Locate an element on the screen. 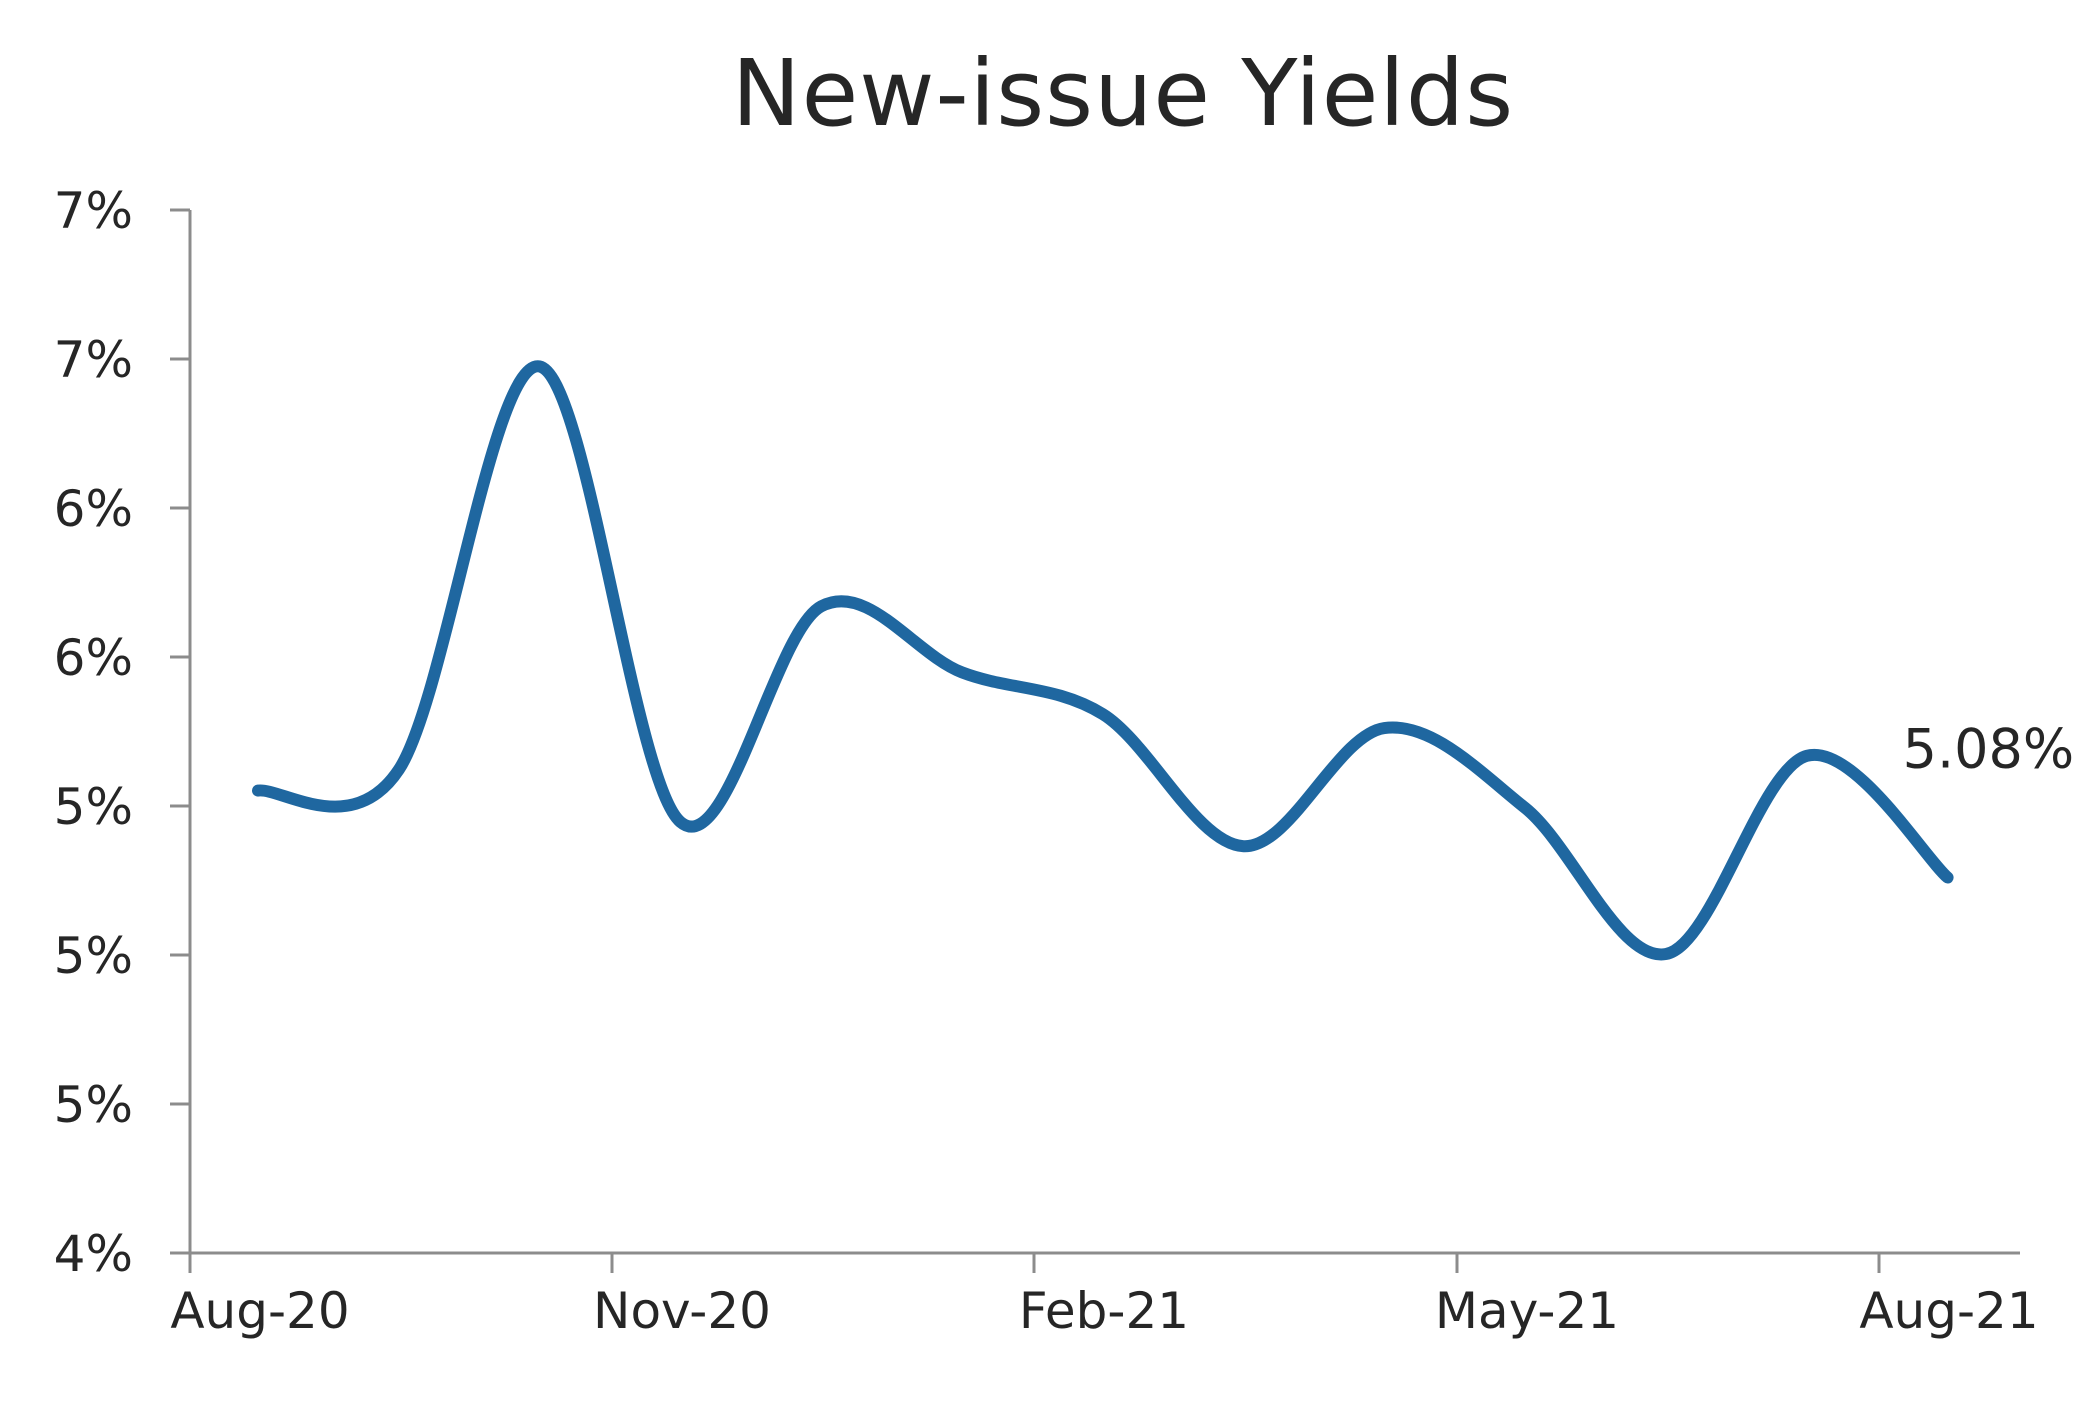 Image resolution: width=2080 pixels, height=1402 pixels. x-tick-label: Aug-21 is located at coordinates (1948, 1311).